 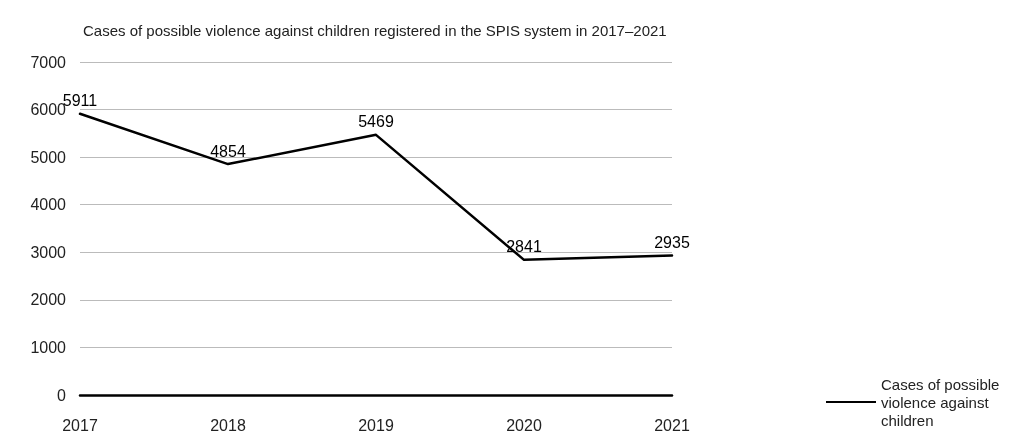 What do you see at coordinates (376, 122) in the screenshot?
I see `data-label: 5469` at bounding box center [376, 122].